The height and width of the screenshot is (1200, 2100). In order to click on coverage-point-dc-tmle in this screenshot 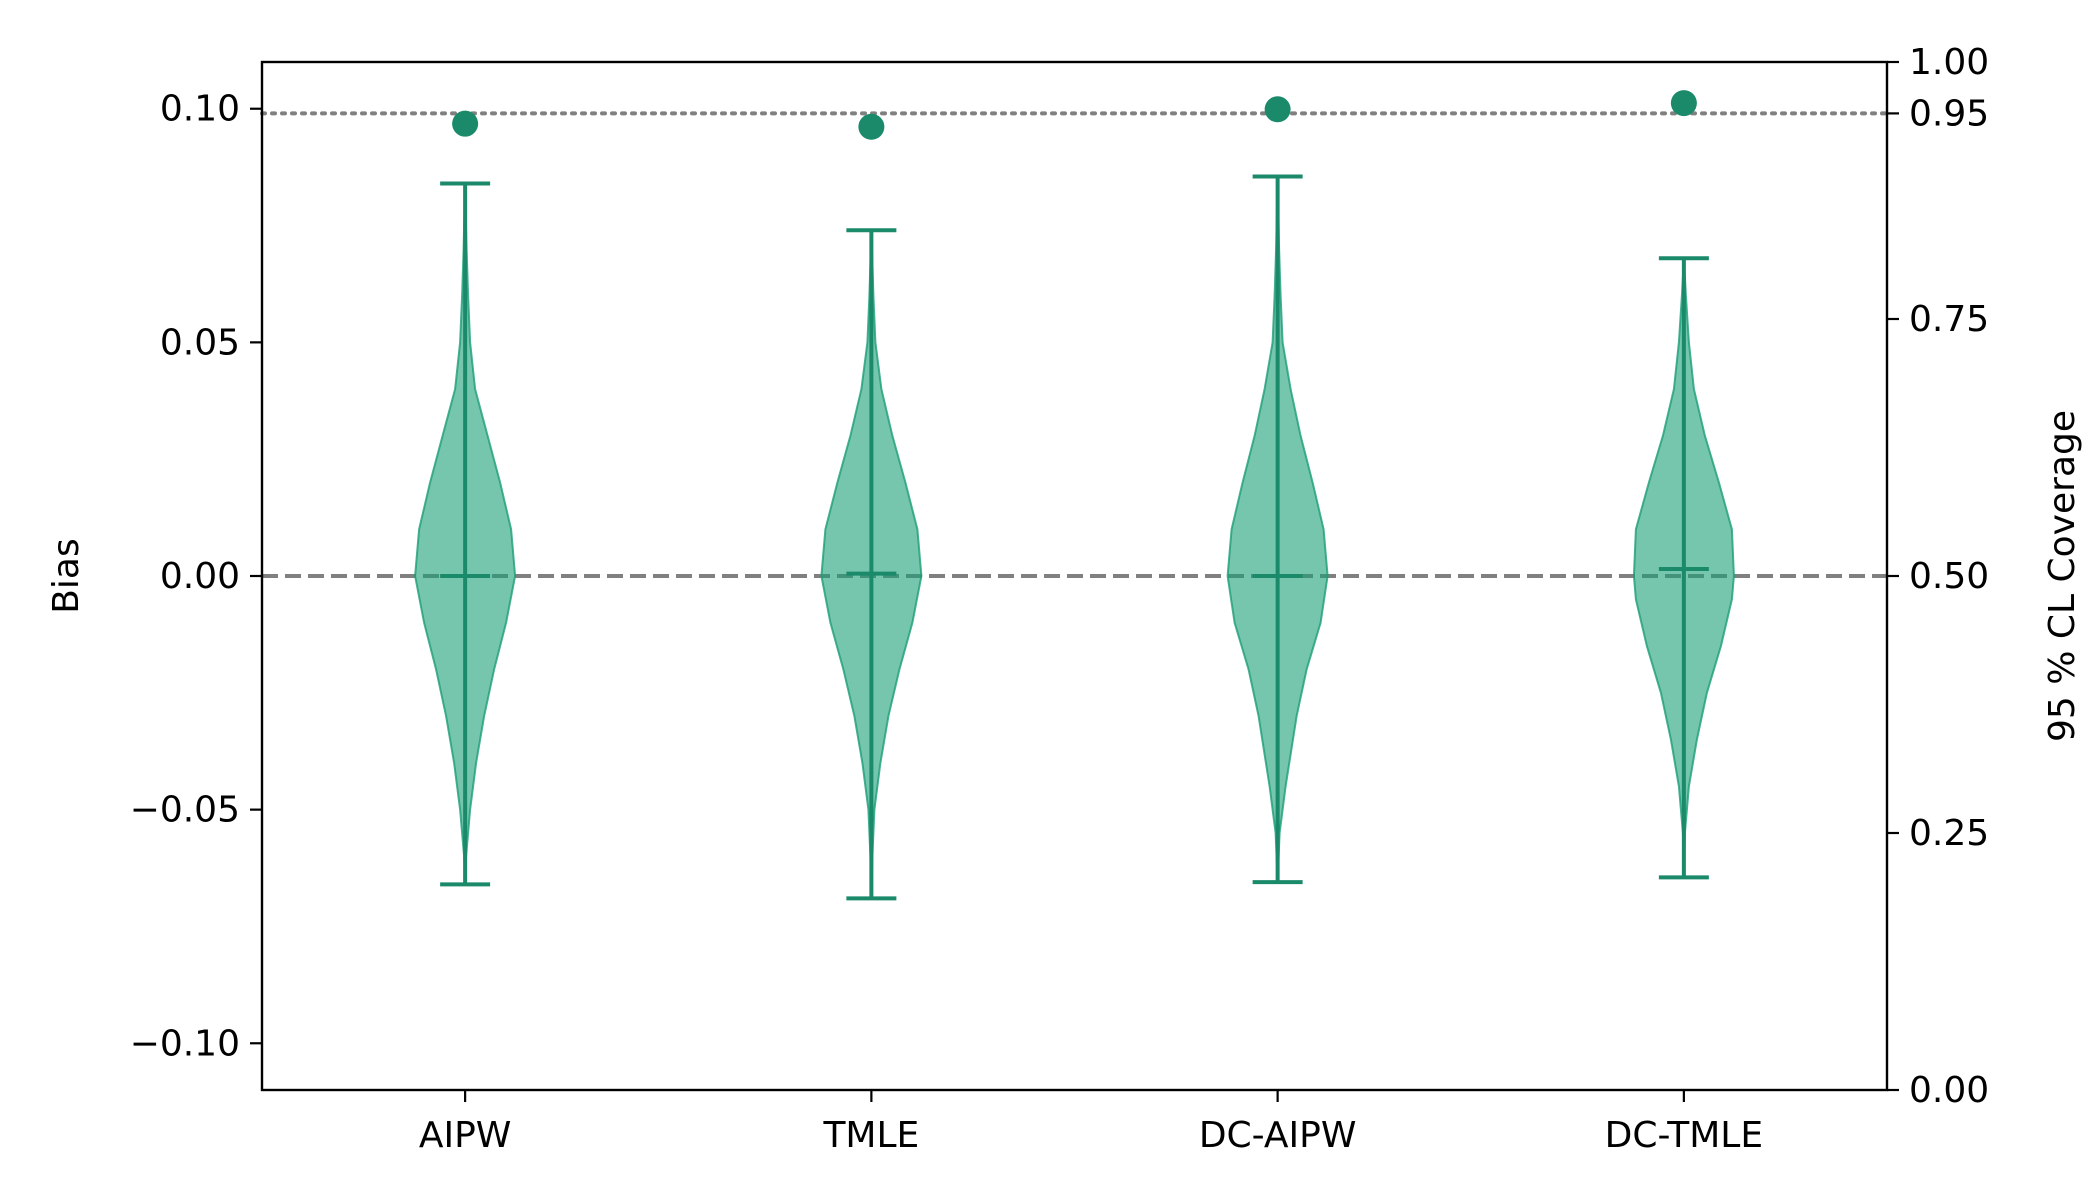, I will do `click(1683, 103)`.